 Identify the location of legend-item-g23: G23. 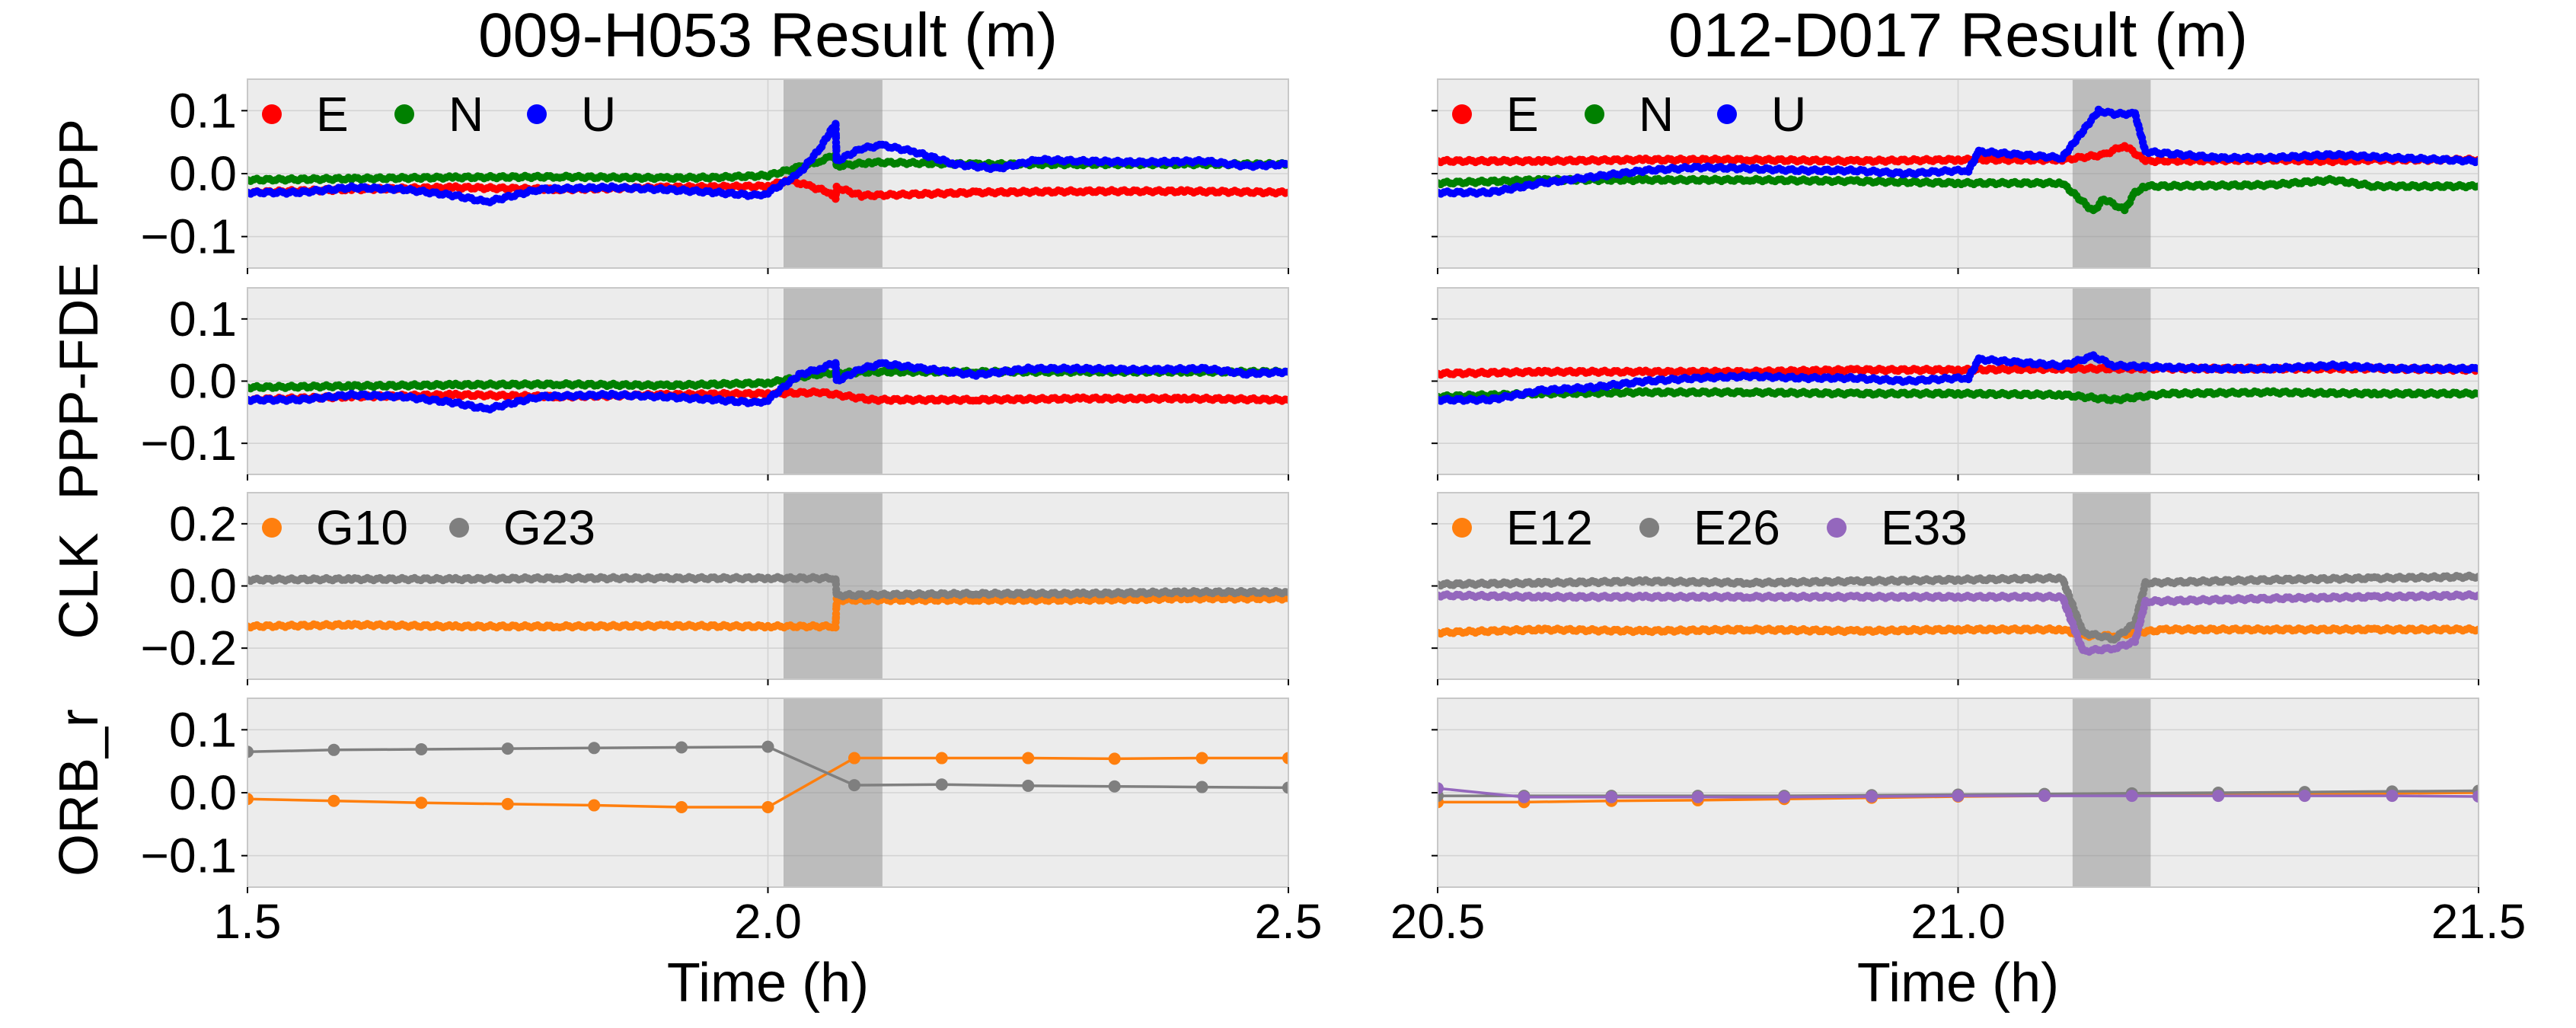
(522, 527).